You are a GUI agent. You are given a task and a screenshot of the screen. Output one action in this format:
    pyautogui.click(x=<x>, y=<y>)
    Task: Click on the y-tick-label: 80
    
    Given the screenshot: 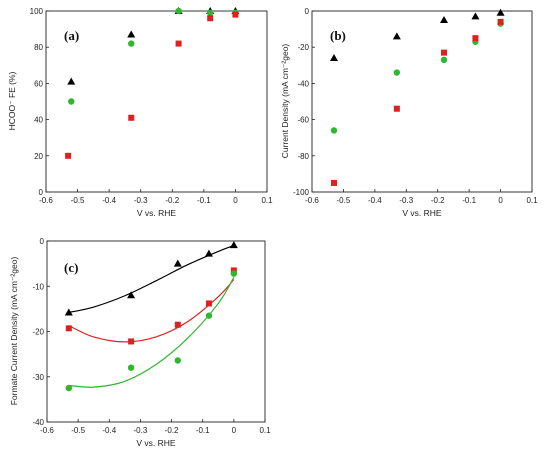 What is the action you would take?
    pyautogui.click(x=38, y=47)
    